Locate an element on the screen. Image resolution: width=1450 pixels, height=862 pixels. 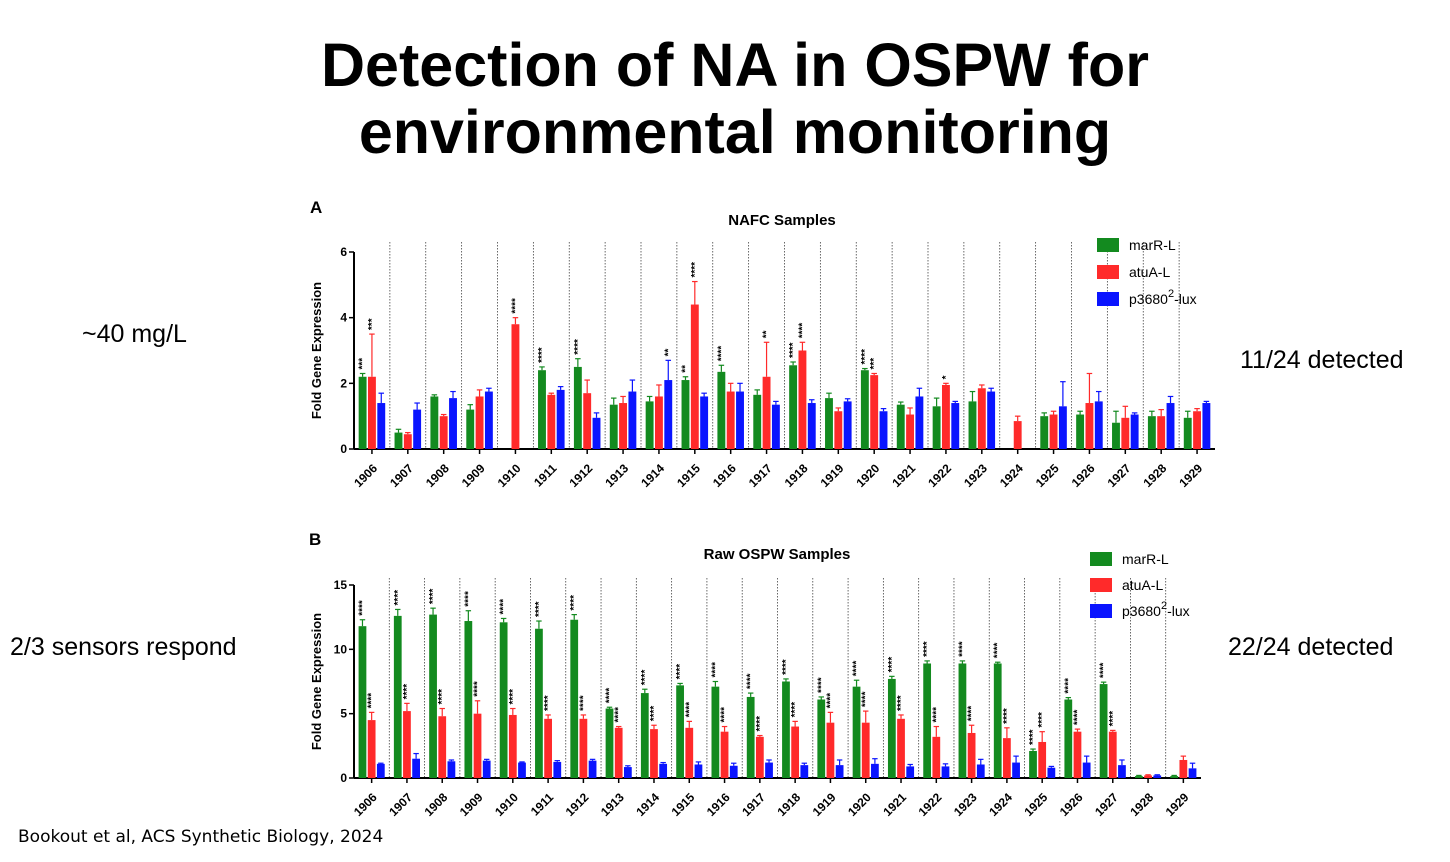
x-tick-label: 1916 is located at coordinates (718, 804).